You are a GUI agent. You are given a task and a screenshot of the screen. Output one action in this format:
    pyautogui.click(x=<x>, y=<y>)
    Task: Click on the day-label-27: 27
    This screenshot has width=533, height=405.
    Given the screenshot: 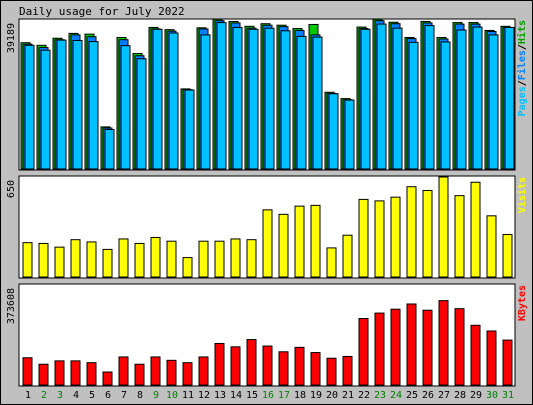 What is the action you would take?
    pyautogui.click(x=444, y=395)
    